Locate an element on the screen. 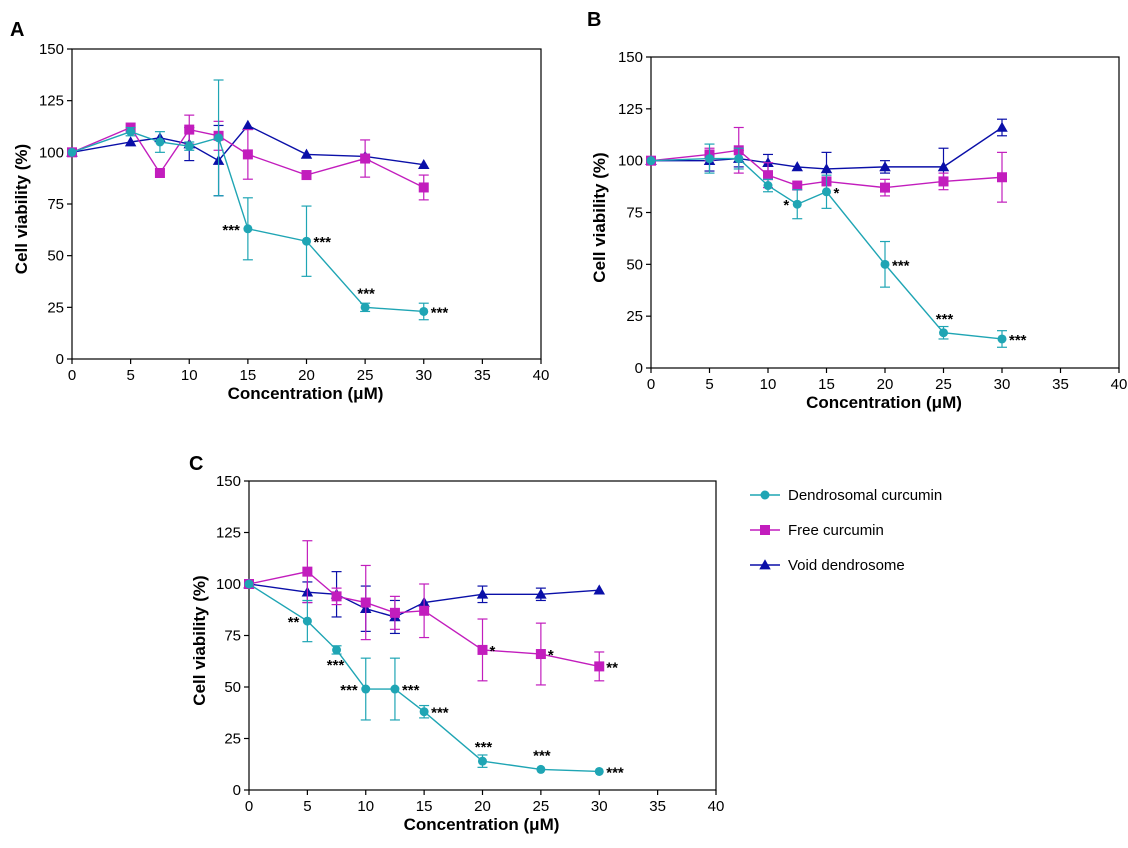 The height and width of the screenshot is (848, 1128). legend-item-void: Void dendrosome is located at coordinates (827, 565).